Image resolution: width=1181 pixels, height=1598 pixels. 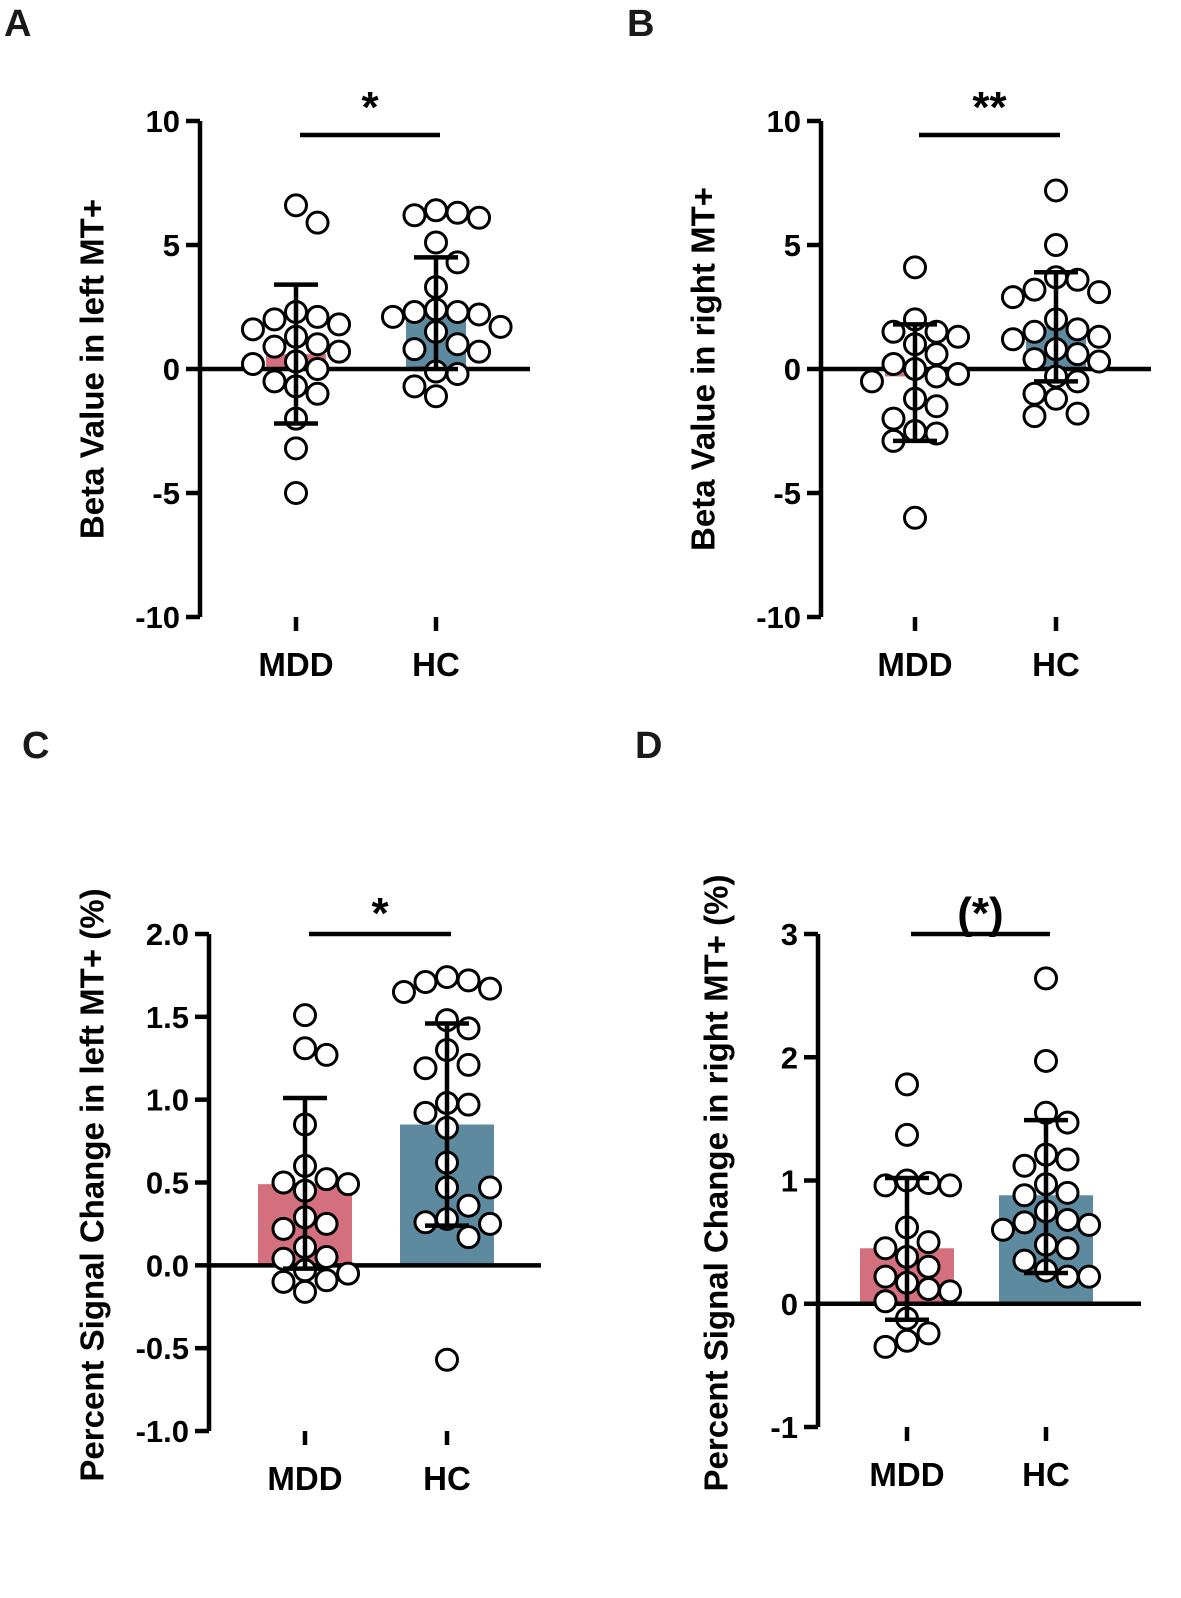 What do you see at coordinates (17, 24) in the screenshot?
I see `panel-label-a: A` at bounding box center [17, 24].